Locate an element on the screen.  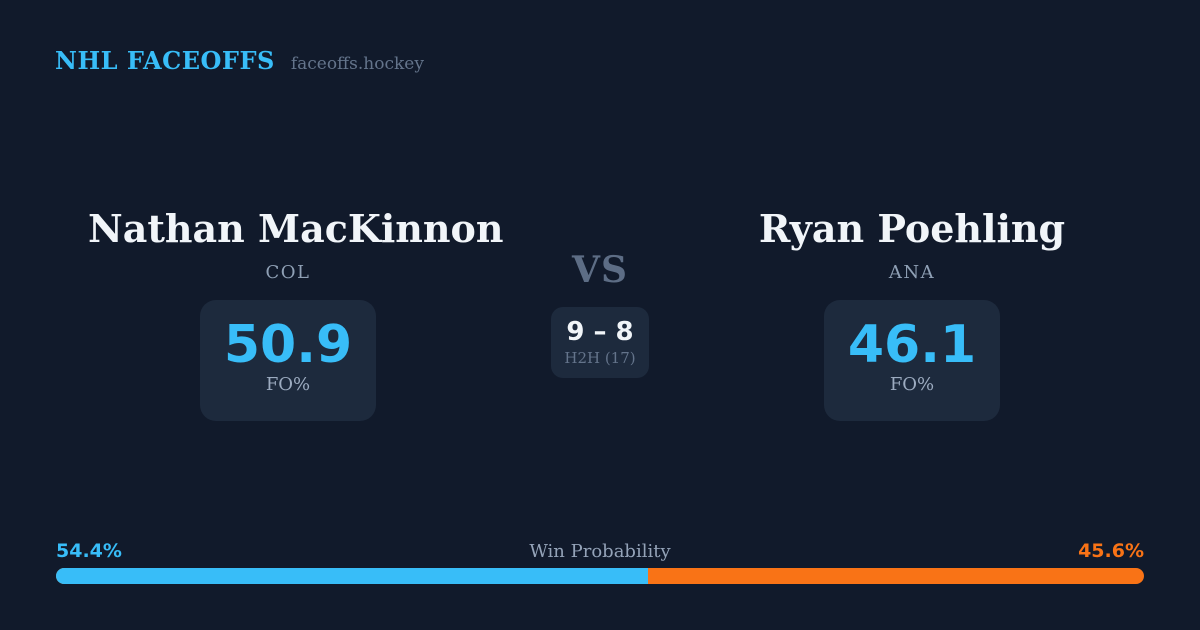
win-prob-title: Win Probability is located at coordinates (600, 551).